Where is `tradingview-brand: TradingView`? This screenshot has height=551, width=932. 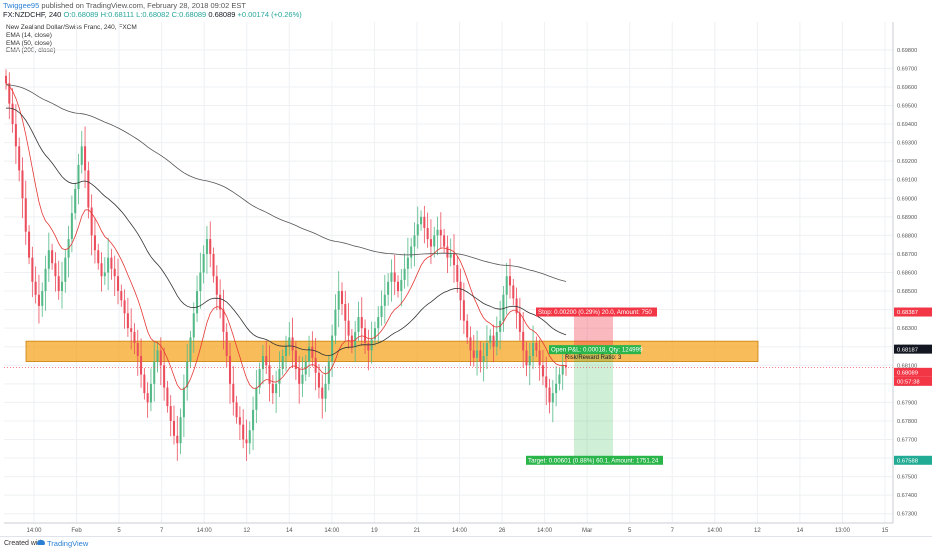 tradingview-brand: TradingView is located at coordinates (68, 543).